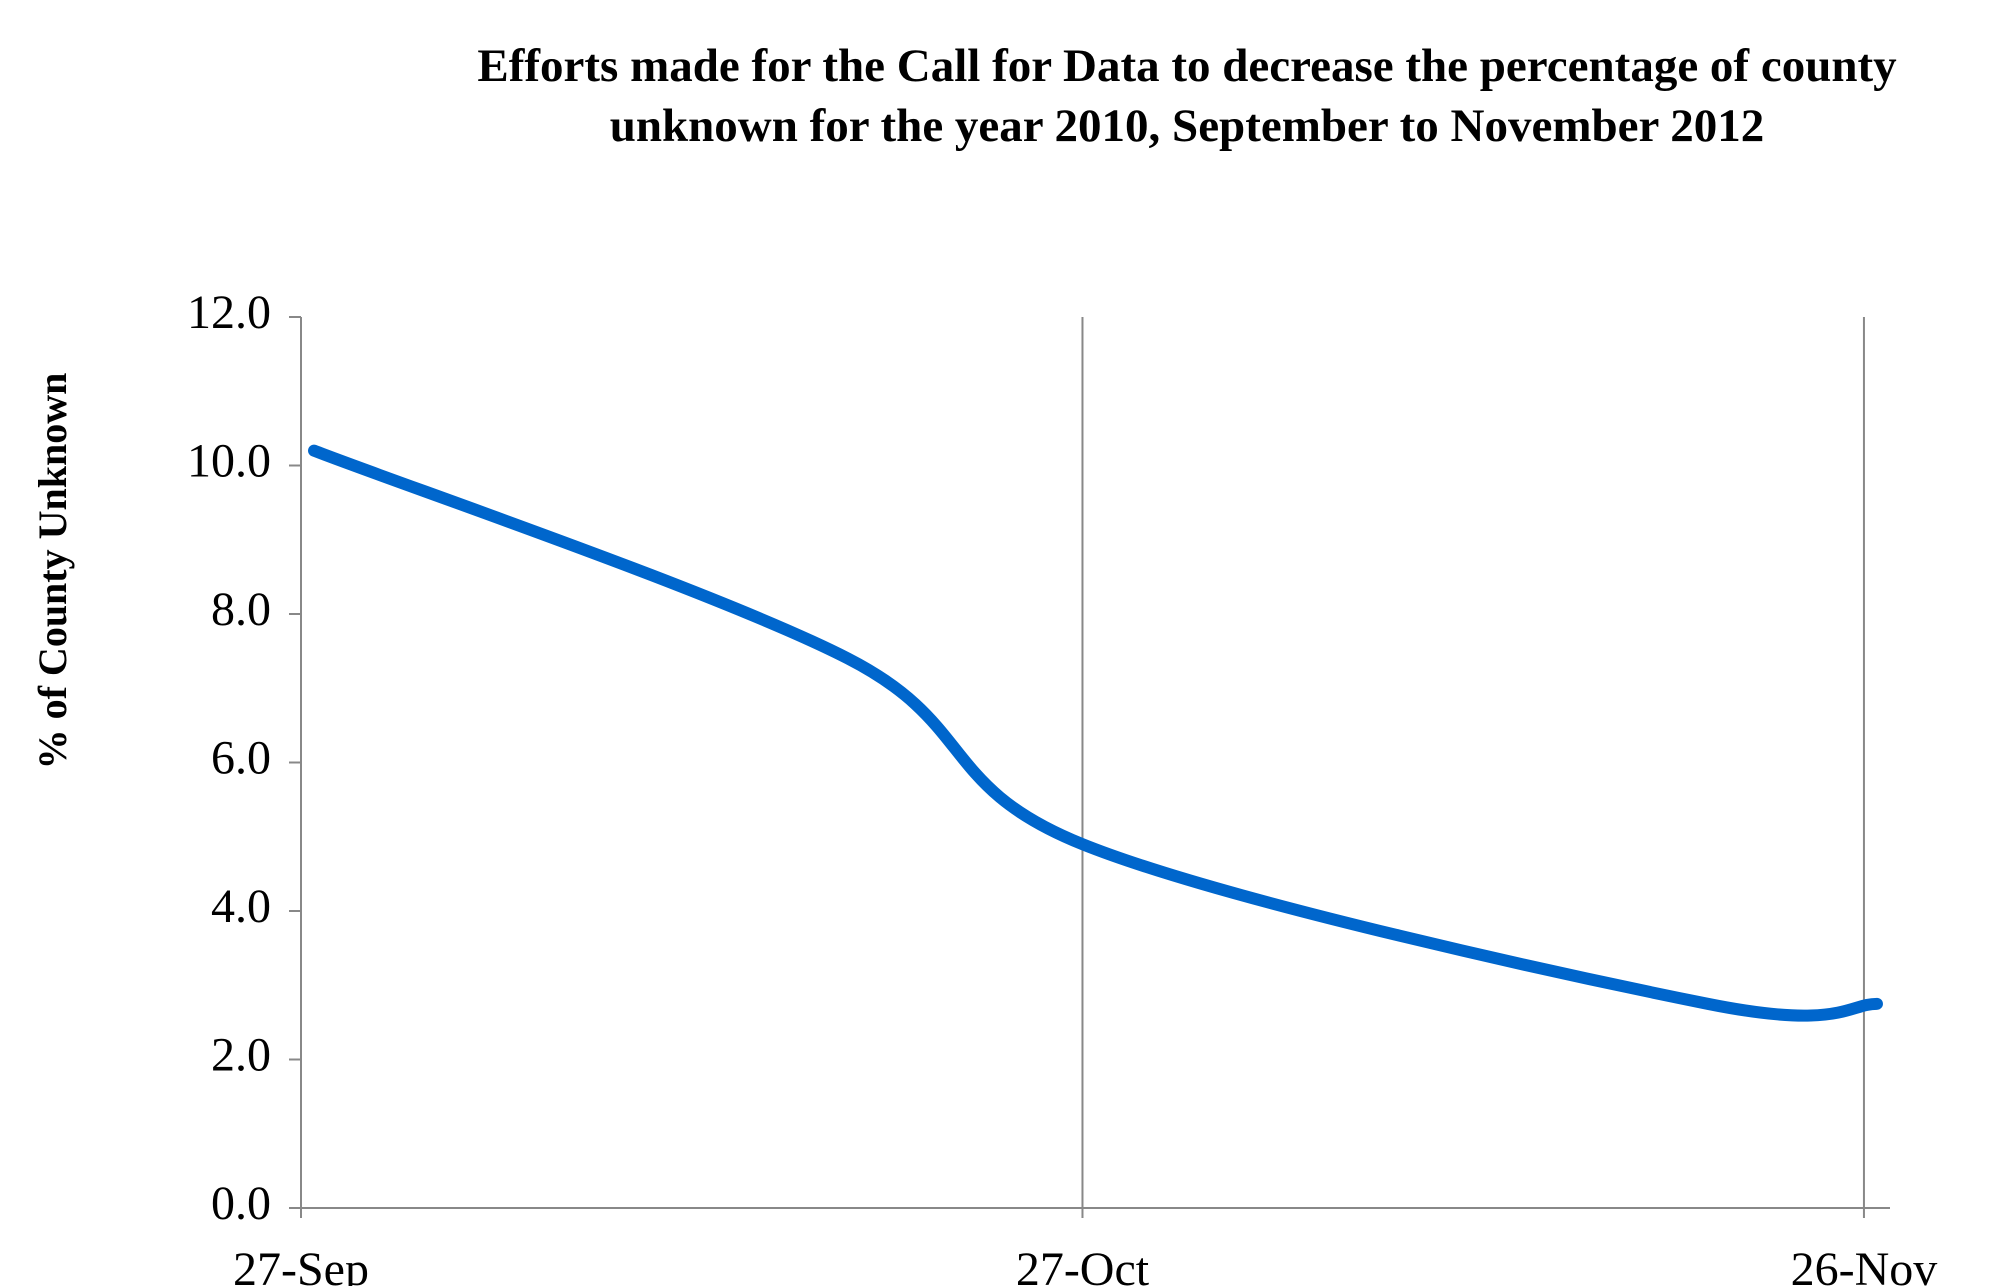 The image size is (1991, 1286). I want to click on y-tick-label: 2.0, so click(241, 1055).